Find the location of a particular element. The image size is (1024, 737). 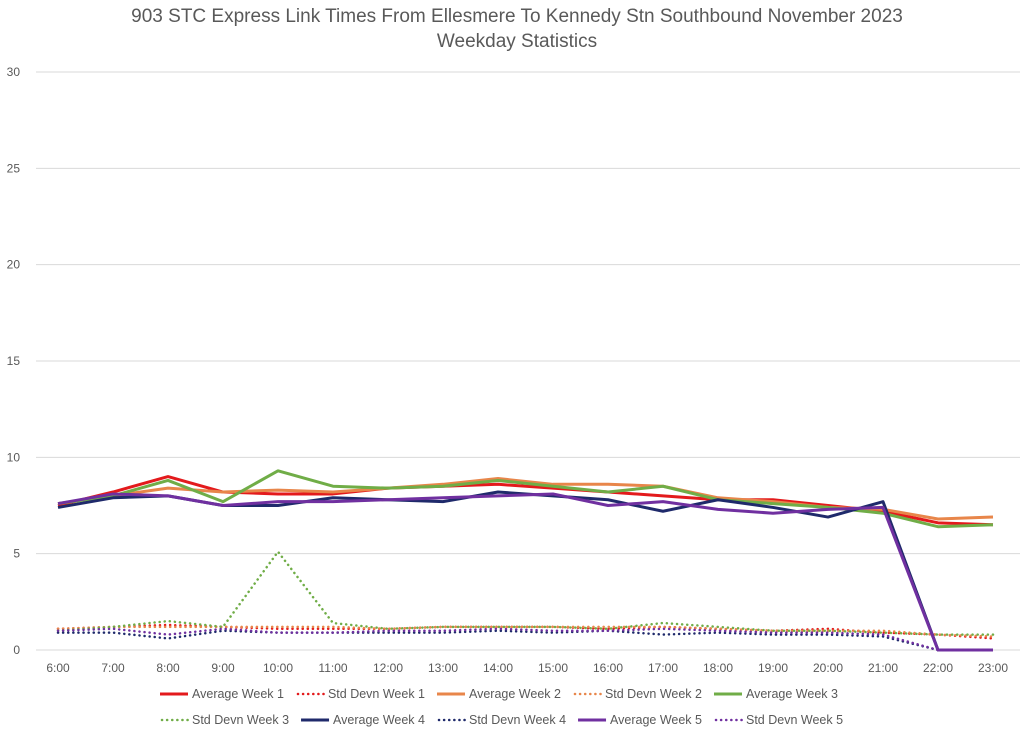

y-tick-label: 0 is located at coordinates (16, 650).